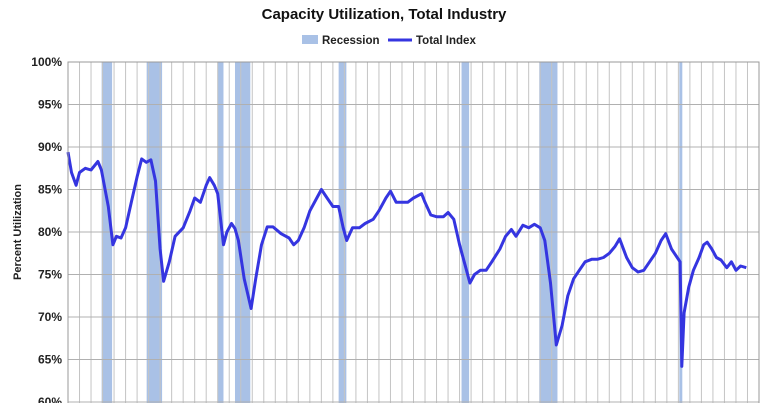 This screenshot has height=403, width=768. What do you see at coordinates (50, 399) in the screenshot?
I see `y-tick-label: 60%` at bounding box center [50, 399].